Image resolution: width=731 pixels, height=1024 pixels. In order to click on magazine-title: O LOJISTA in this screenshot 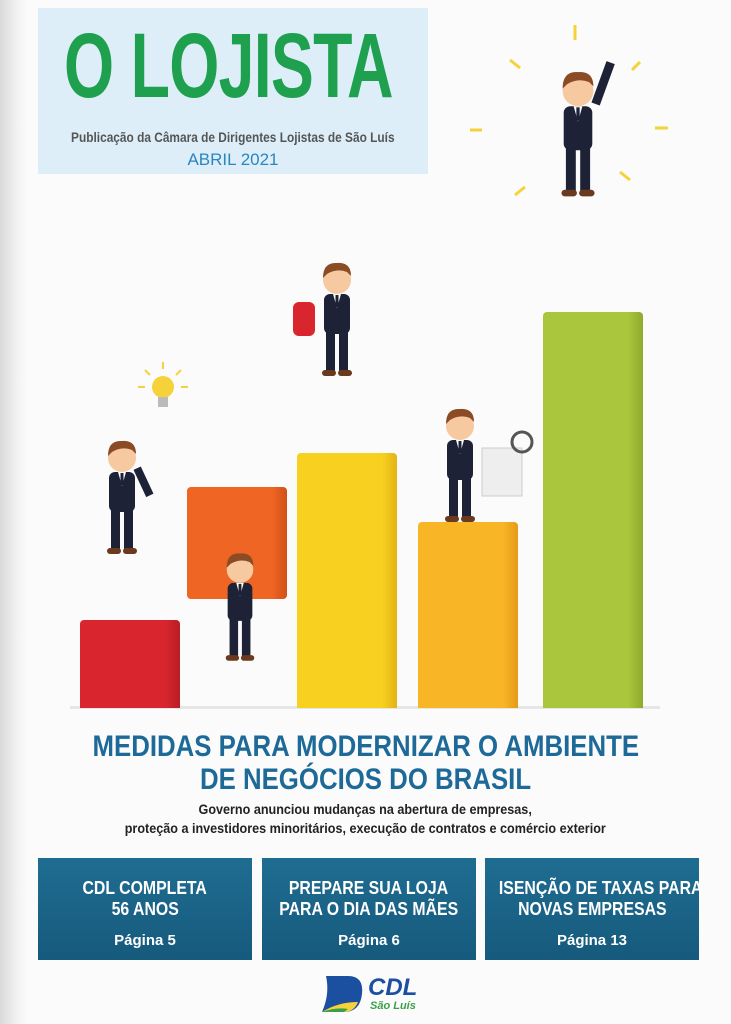, I will do `click(229, 66)`.